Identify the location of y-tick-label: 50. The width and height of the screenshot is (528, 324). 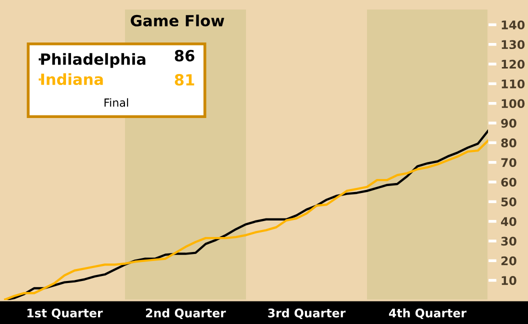
(508, 201).